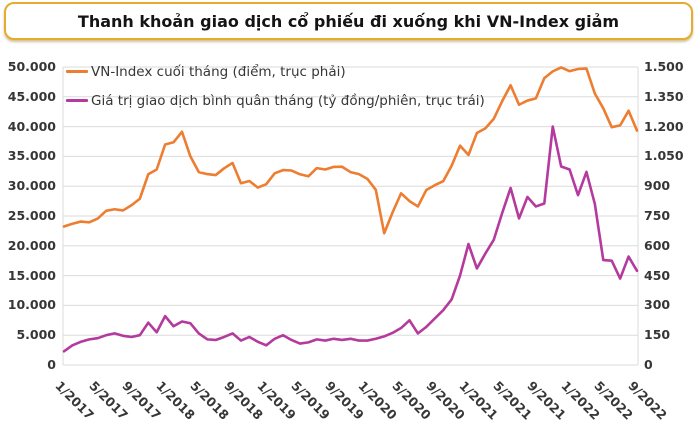  What do you see at coordinates (77, 100) in the screenshot?
I see `legend-swatch-liquidity-icon` at bounding box center [77, 100].